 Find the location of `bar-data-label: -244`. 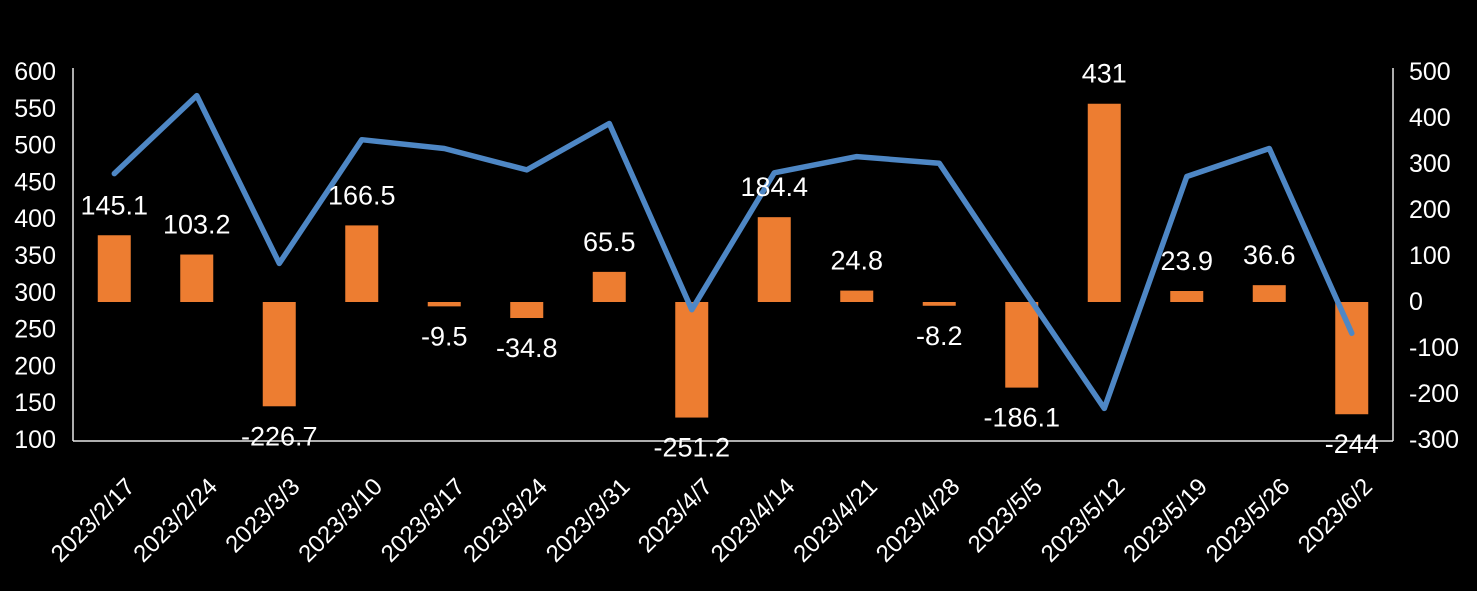

bar-data-label: -244 is located at coordinates (1352, 444).